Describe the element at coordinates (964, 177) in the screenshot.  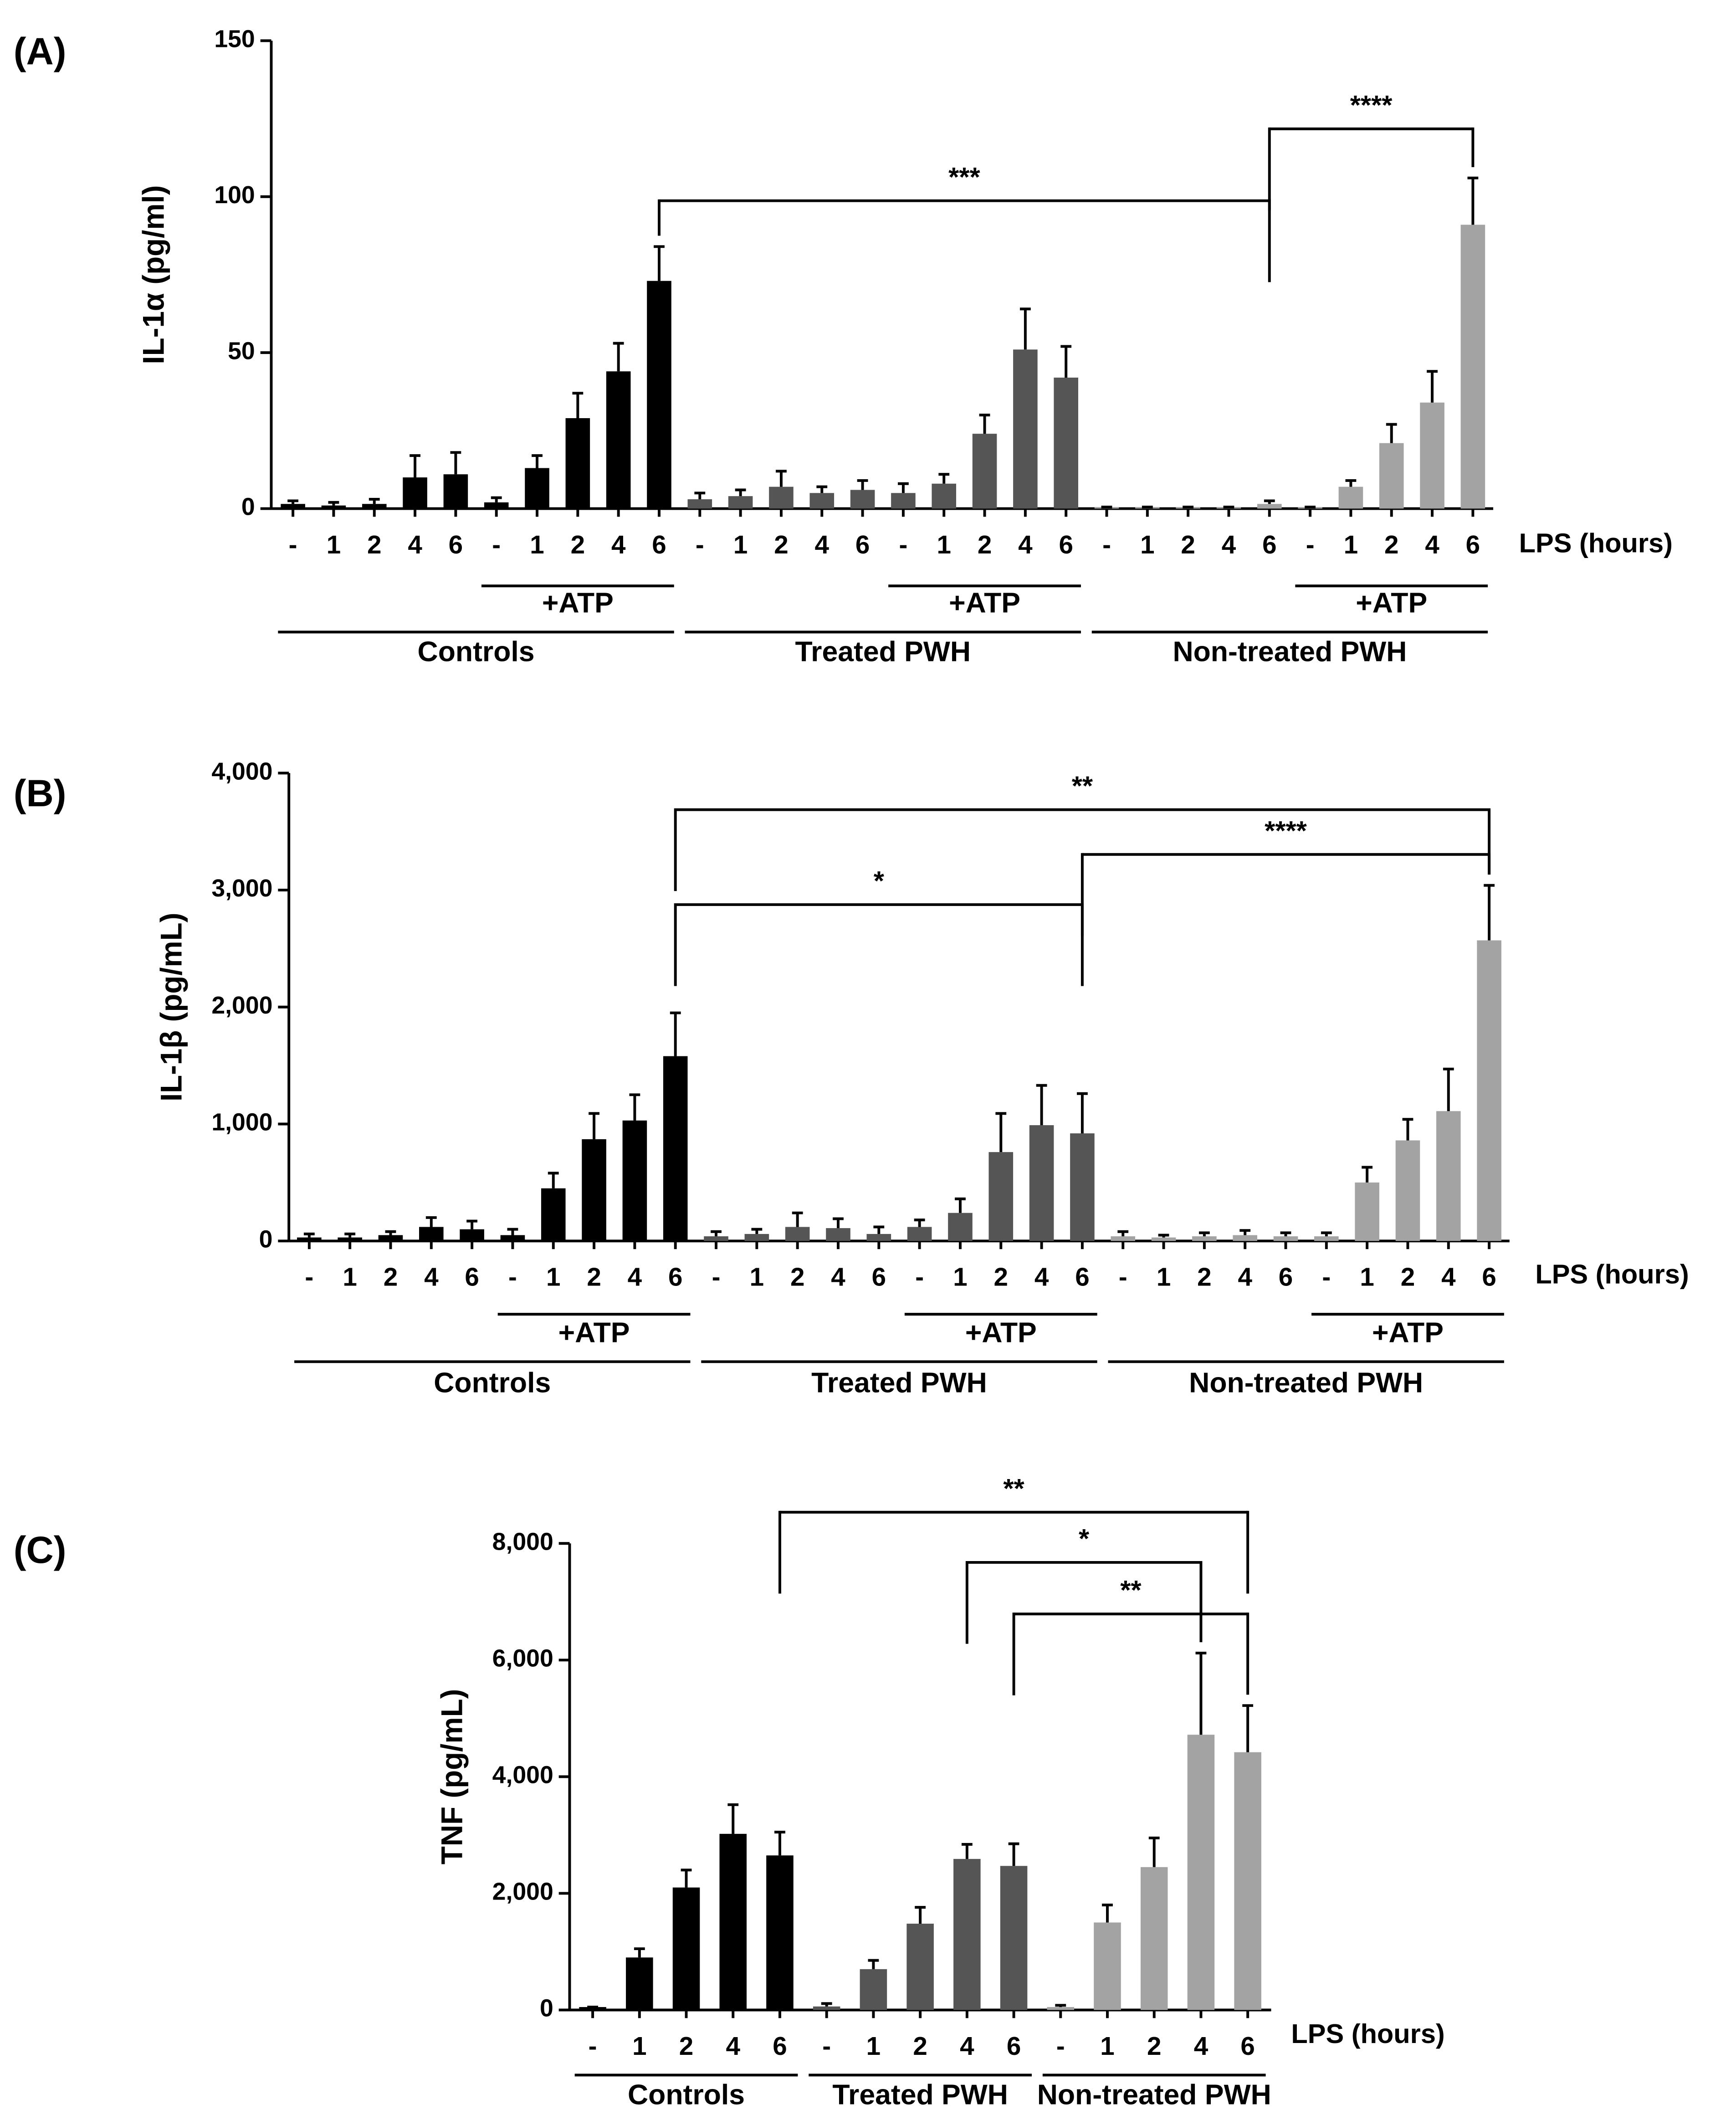
I see `significance-label: ***` at that location.